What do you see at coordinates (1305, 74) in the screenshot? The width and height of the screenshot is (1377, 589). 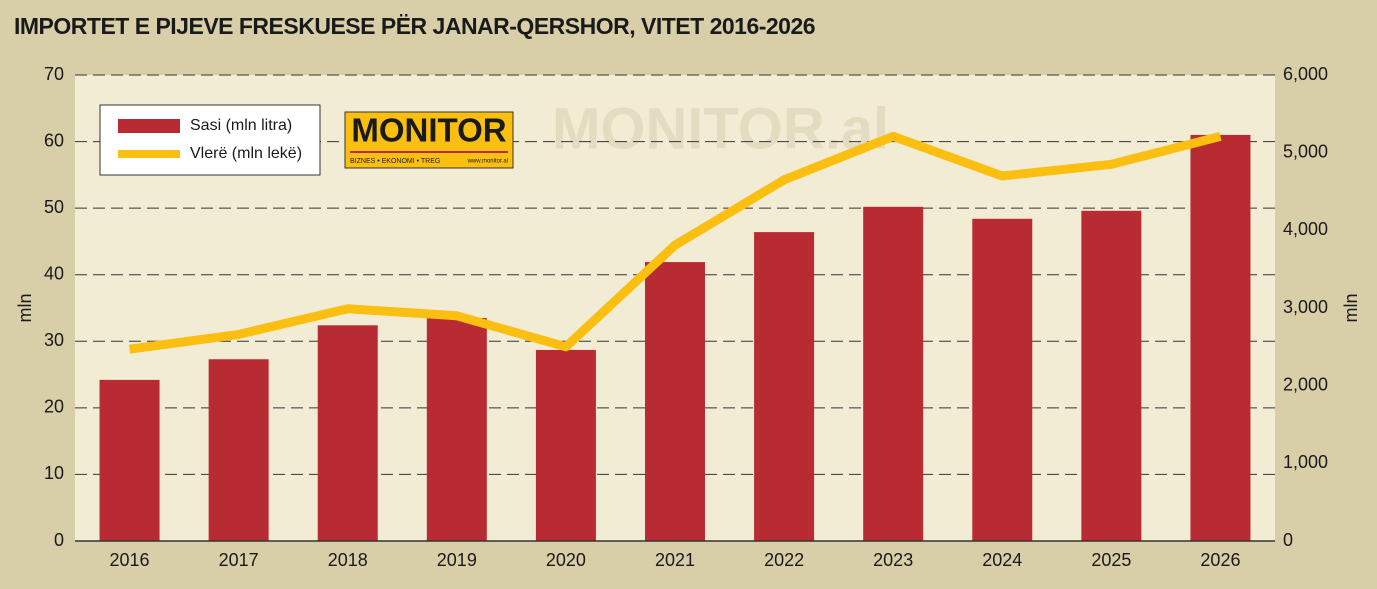 I see `y2-tick-label: 6,000` at bounding box center [1305, 74].